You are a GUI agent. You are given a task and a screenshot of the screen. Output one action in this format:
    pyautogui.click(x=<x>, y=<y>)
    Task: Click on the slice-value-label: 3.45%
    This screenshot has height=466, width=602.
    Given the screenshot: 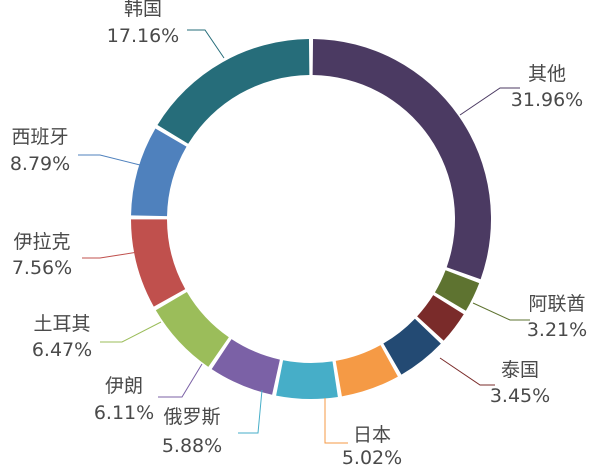 What is the action you would take?
    pyautogui.click(x=520, y=396)
    